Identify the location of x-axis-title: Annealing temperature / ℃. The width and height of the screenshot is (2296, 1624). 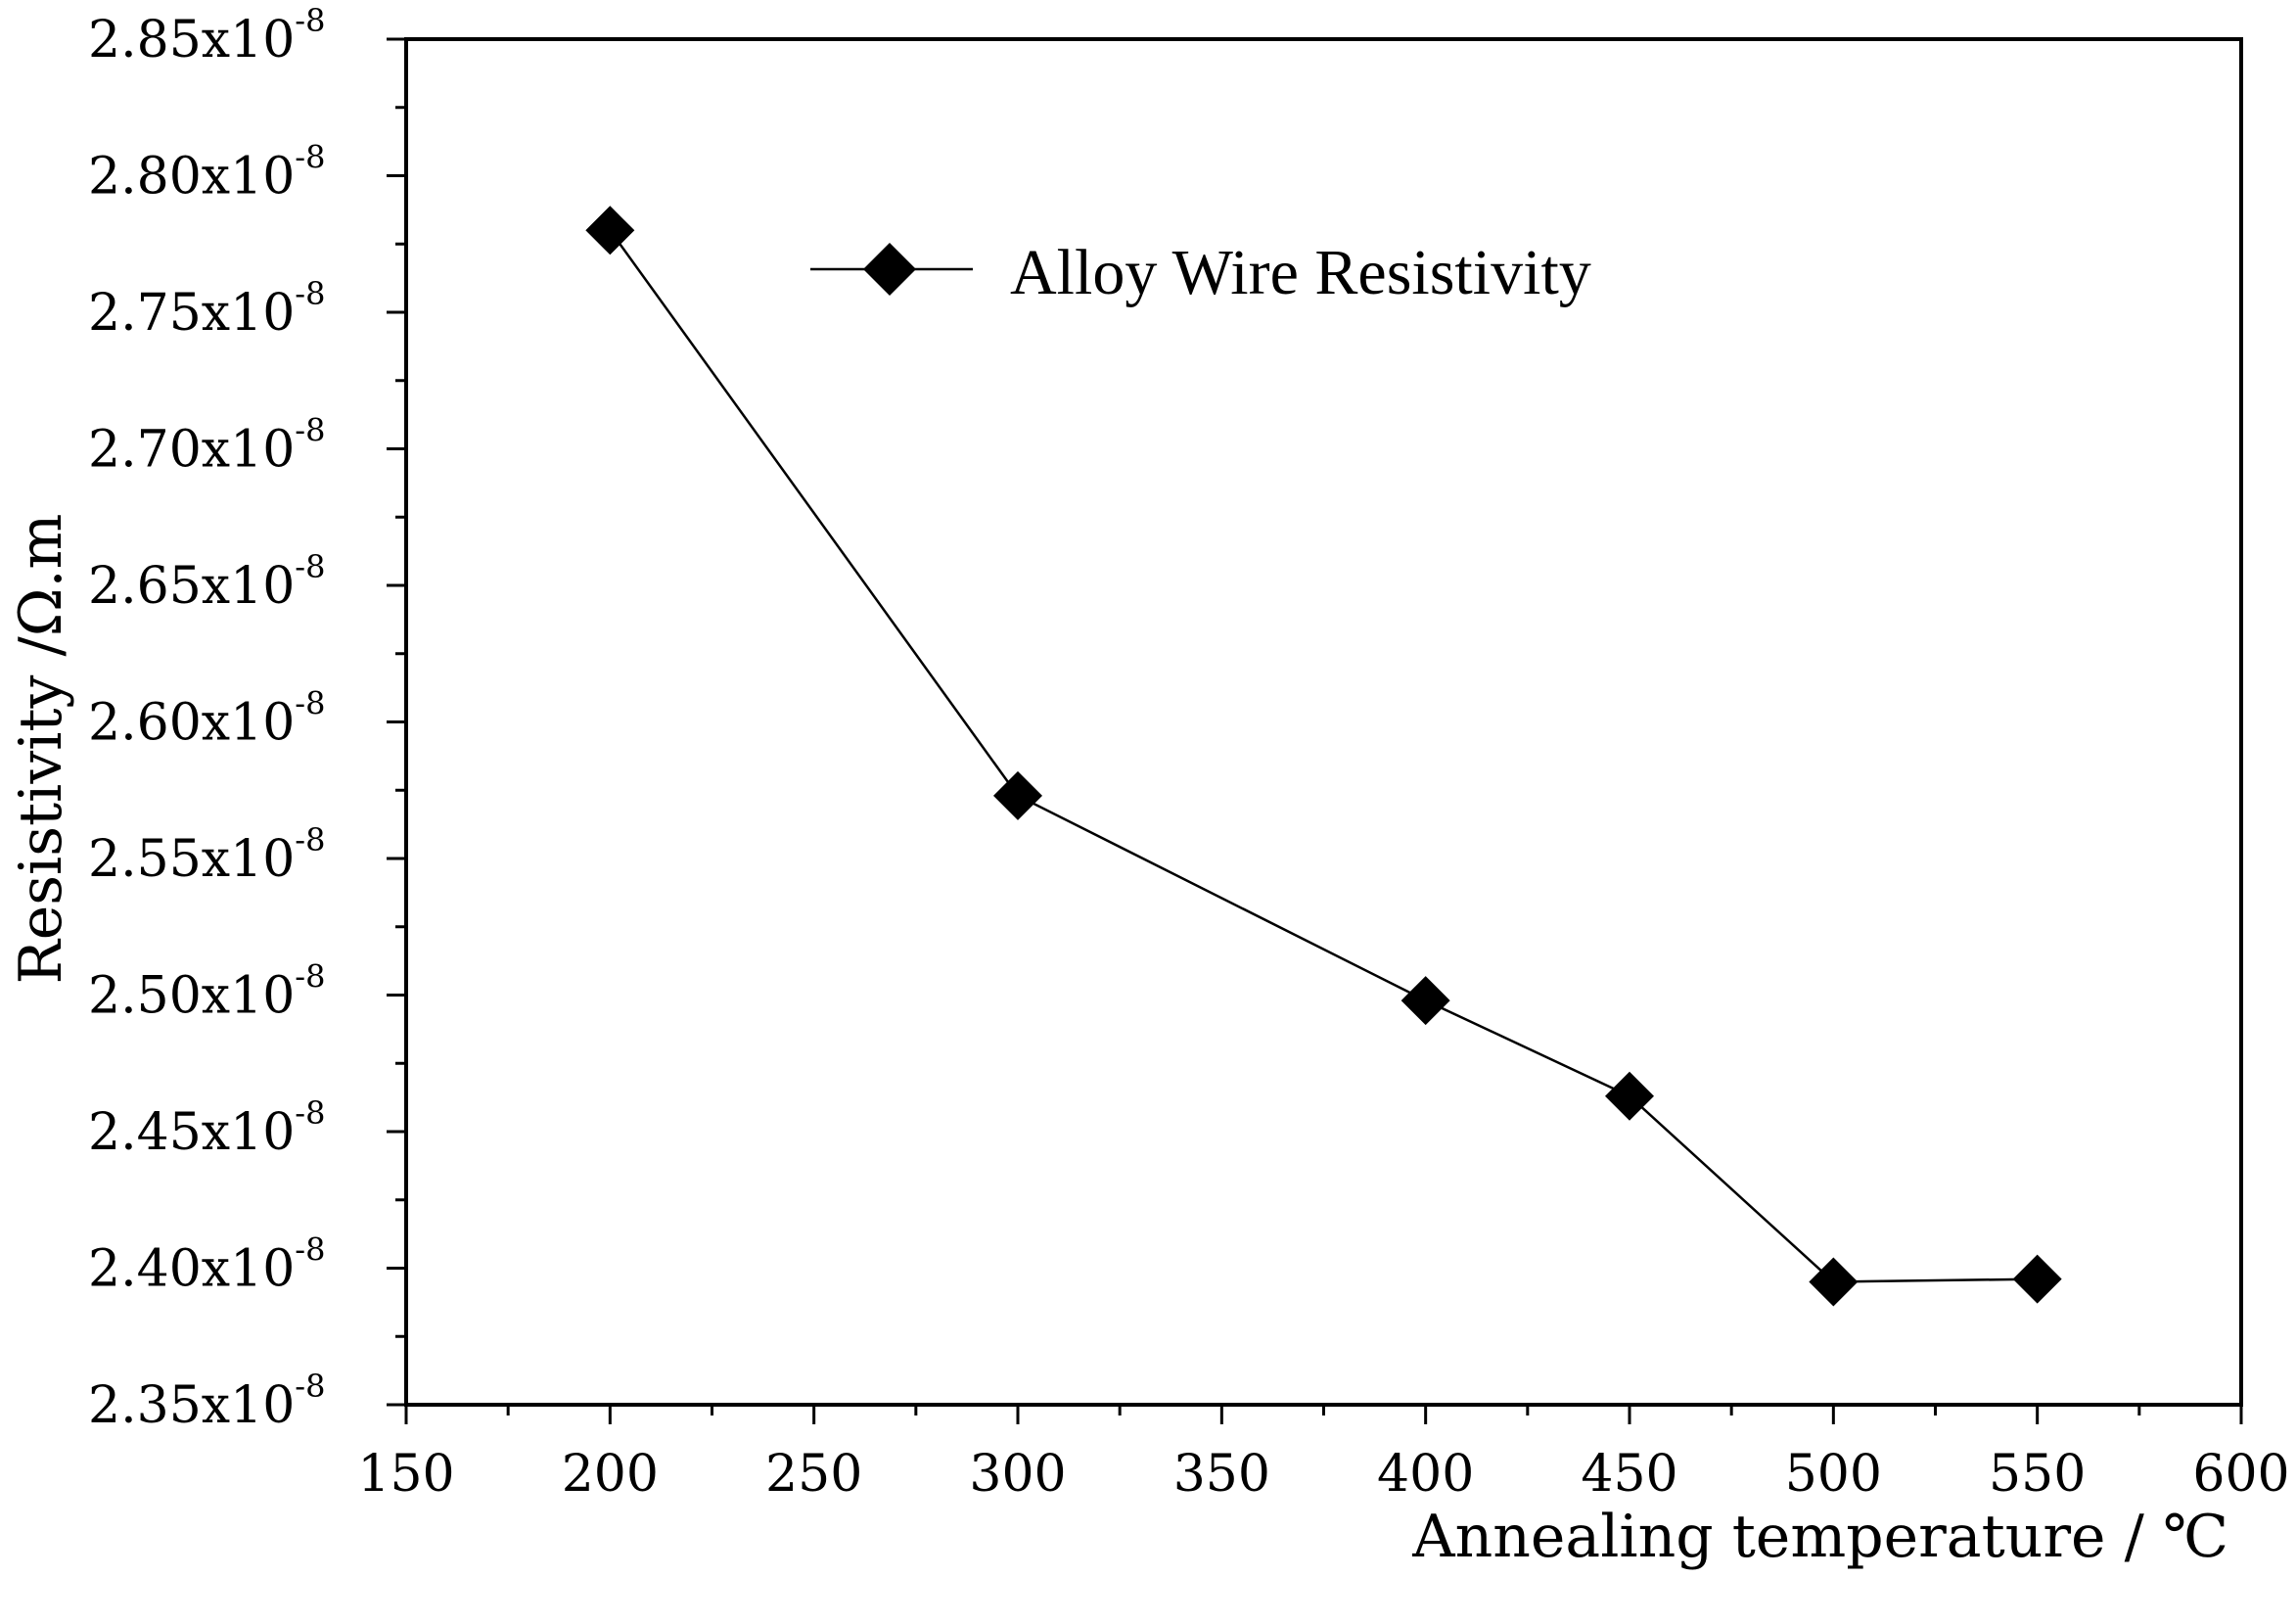
(1819, 1537).